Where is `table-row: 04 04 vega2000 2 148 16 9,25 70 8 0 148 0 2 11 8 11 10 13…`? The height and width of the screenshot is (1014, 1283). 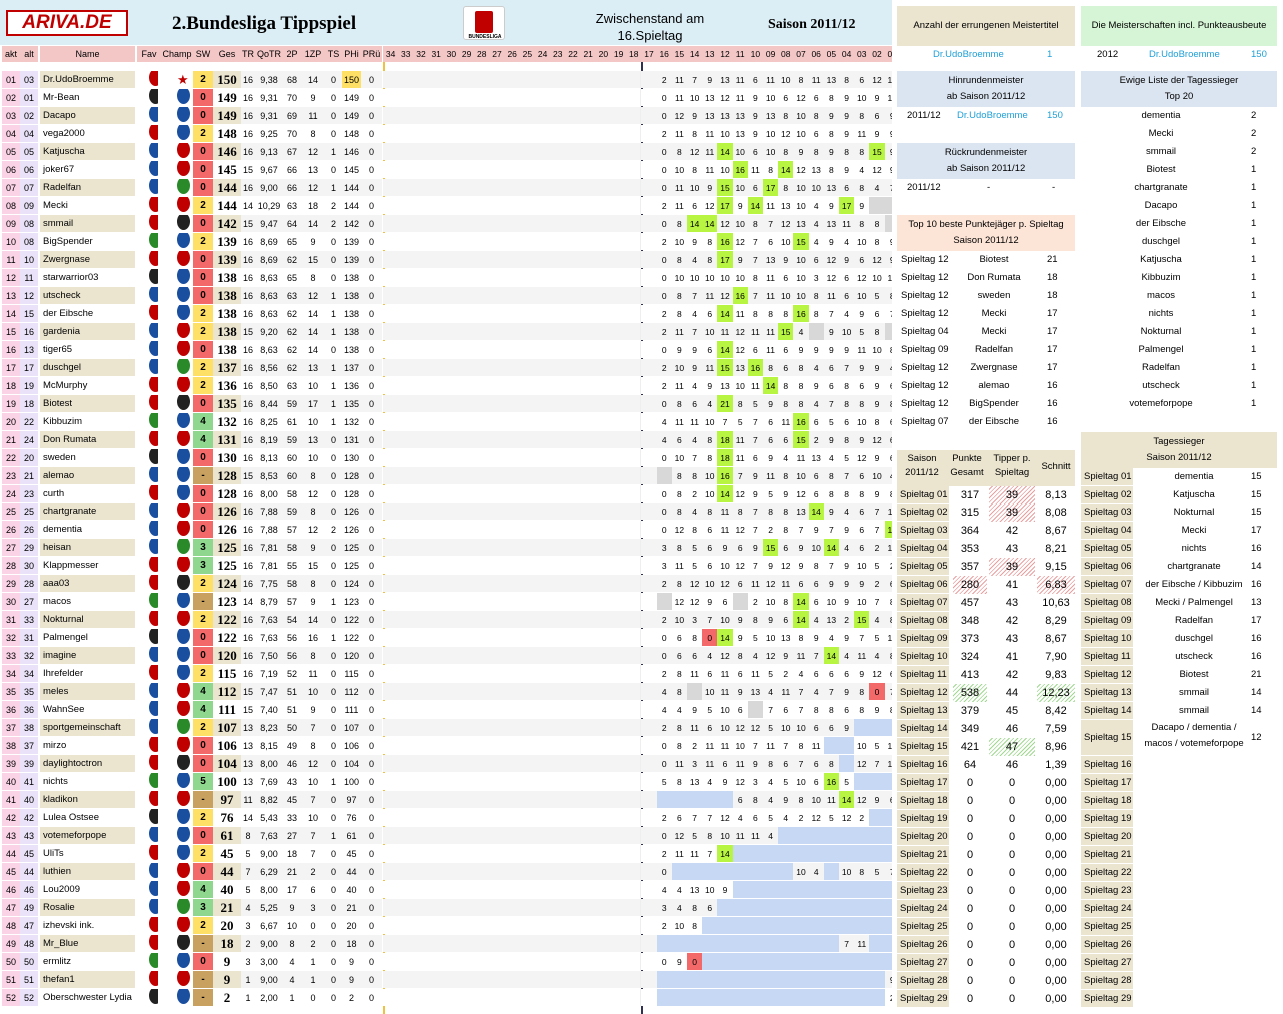
table-row: 04 04 vega2000 2 148 16 9,25 70 8 0 148 0 2 11 8 11 10 13… is located at coordinates (446, 134).